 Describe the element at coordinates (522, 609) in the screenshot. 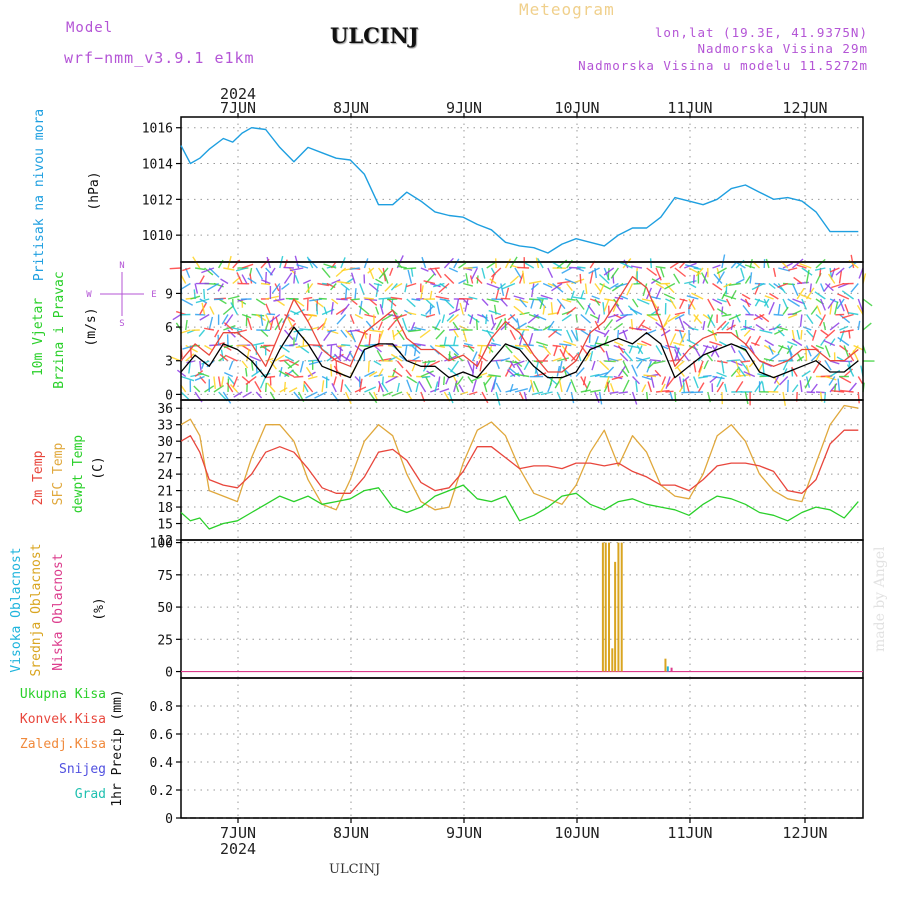

I see `cloud-grid` at that location.